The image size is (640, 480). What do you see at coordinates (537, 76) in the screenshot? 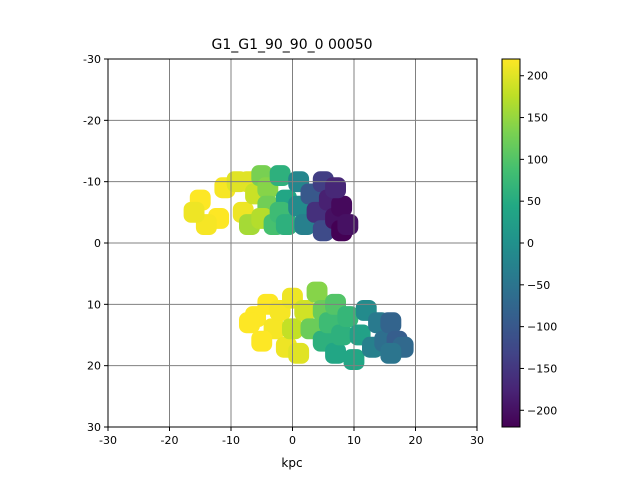
I see `colorbar-tick-label: 200` at bounding box center [537, 76].